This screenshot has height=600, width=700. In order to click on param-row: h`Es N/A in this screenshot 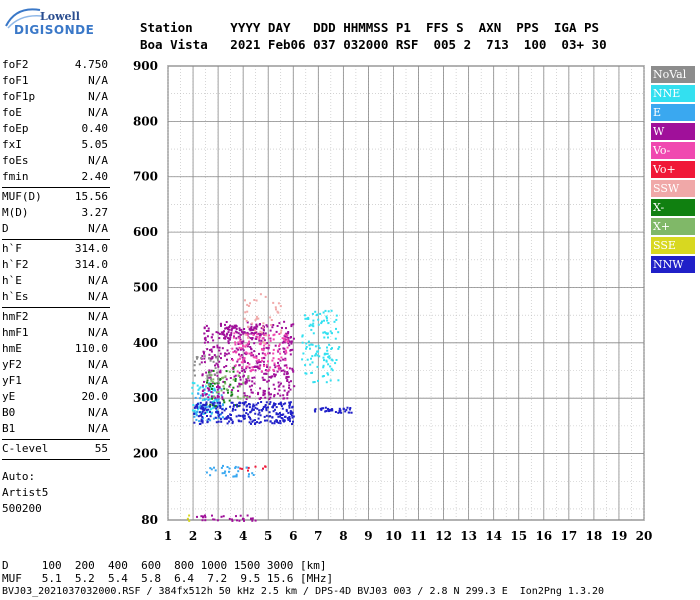, I will do `click(55, 298)`.